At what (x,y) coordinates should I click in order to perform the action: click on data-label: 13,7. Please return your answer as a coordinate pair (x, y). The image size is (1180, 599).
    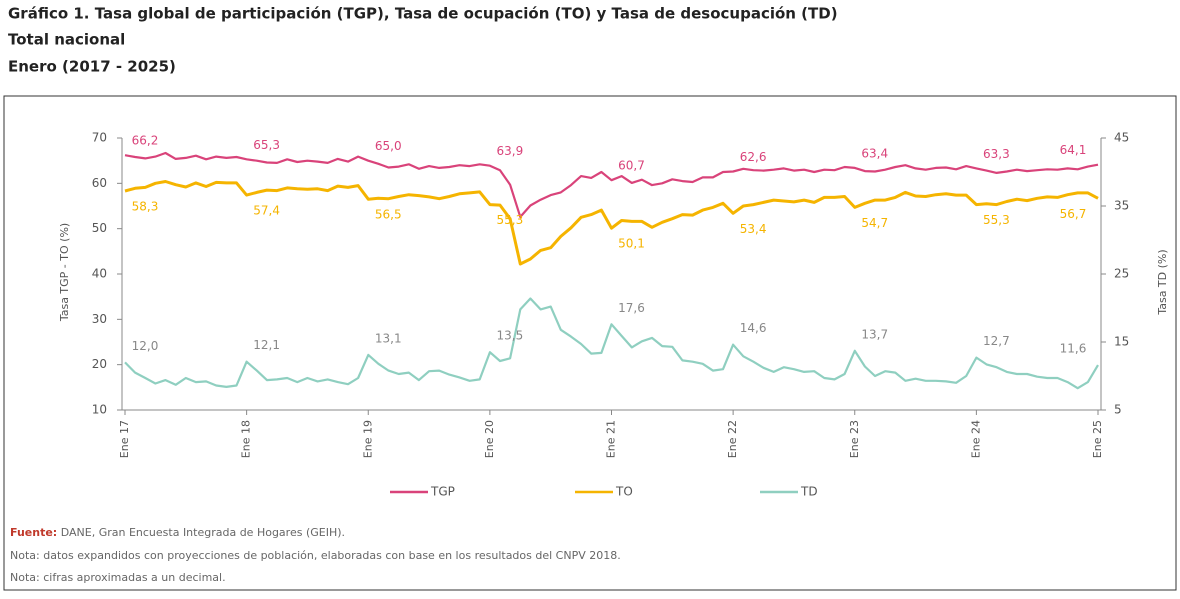
    Looking at the image, I should click on (874, 334).